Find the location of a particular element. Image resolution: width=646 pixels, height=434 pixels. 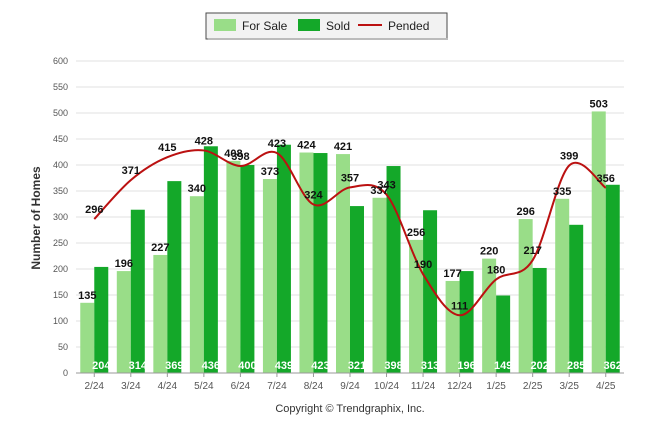

sold-value-label: 398 is located at coordinates (393, 366).